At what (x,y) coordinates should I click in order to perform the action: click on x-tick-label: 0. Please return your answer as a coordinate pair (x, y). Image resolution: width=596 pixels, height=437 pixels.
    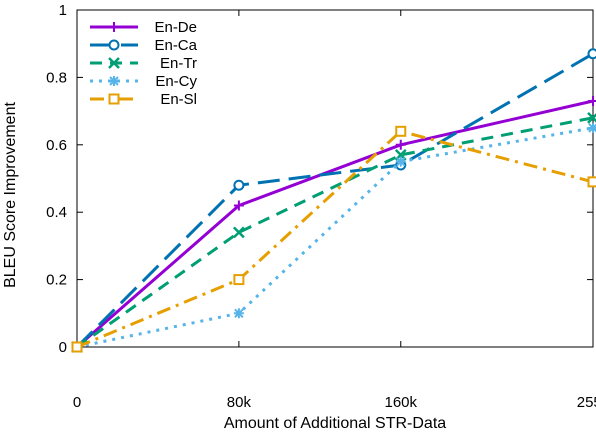
    Looking at the image, I should click on (77, 402).